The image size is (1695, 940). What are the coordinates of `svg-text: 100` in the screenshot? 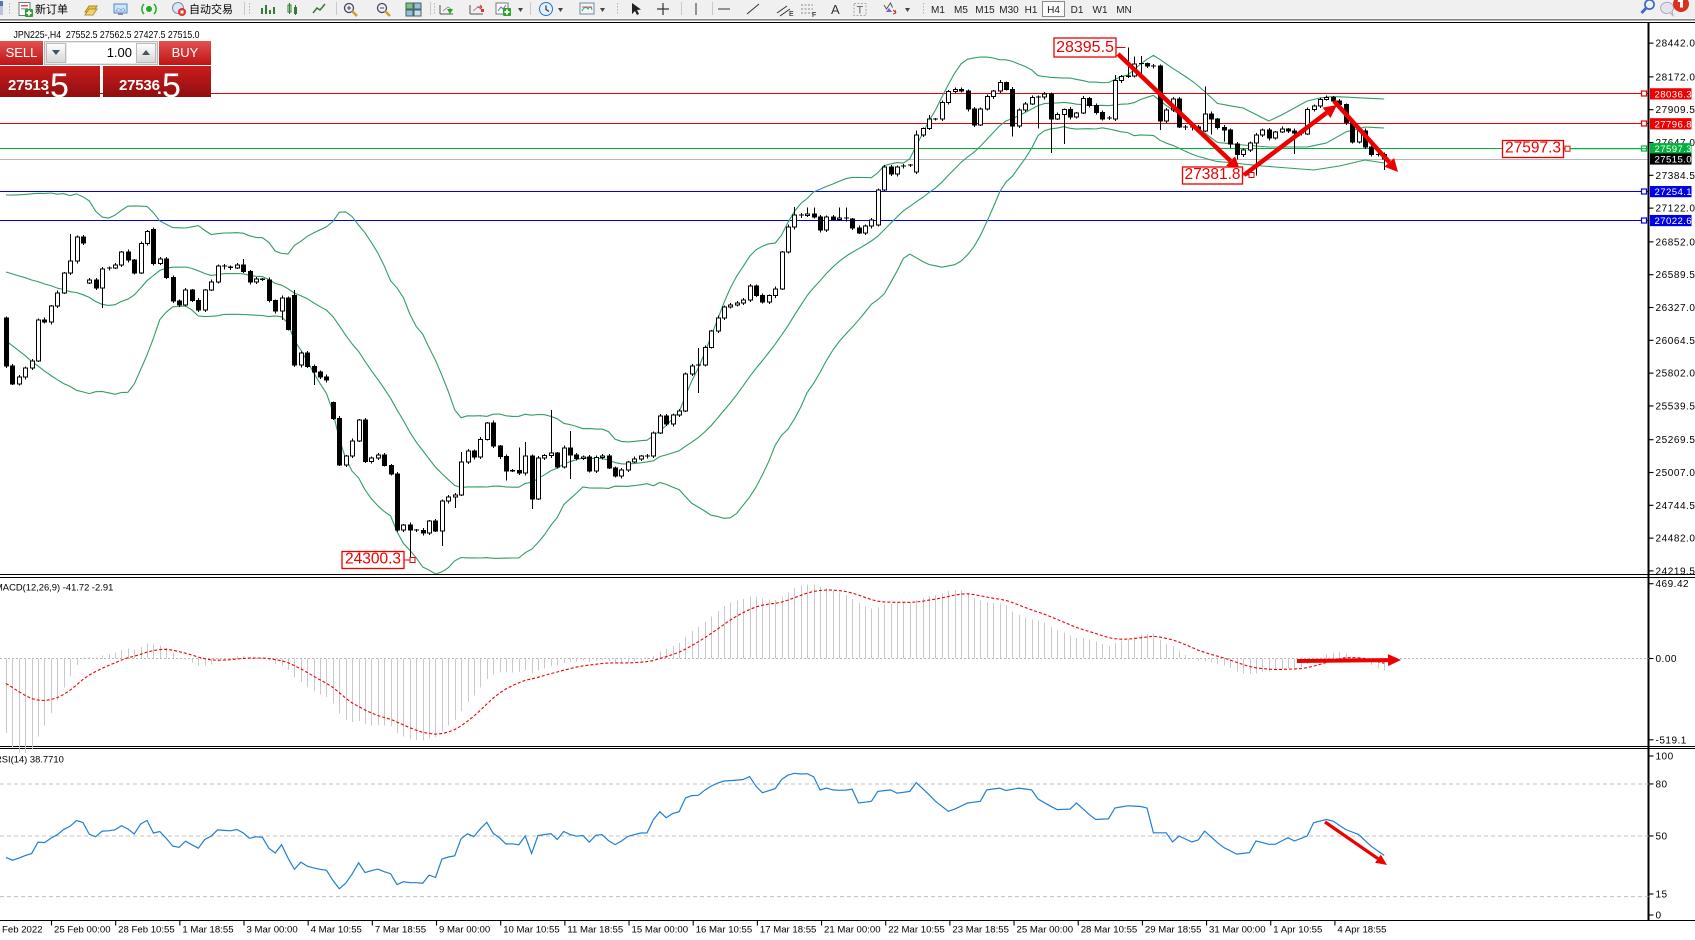 It's located at (1665, 757).